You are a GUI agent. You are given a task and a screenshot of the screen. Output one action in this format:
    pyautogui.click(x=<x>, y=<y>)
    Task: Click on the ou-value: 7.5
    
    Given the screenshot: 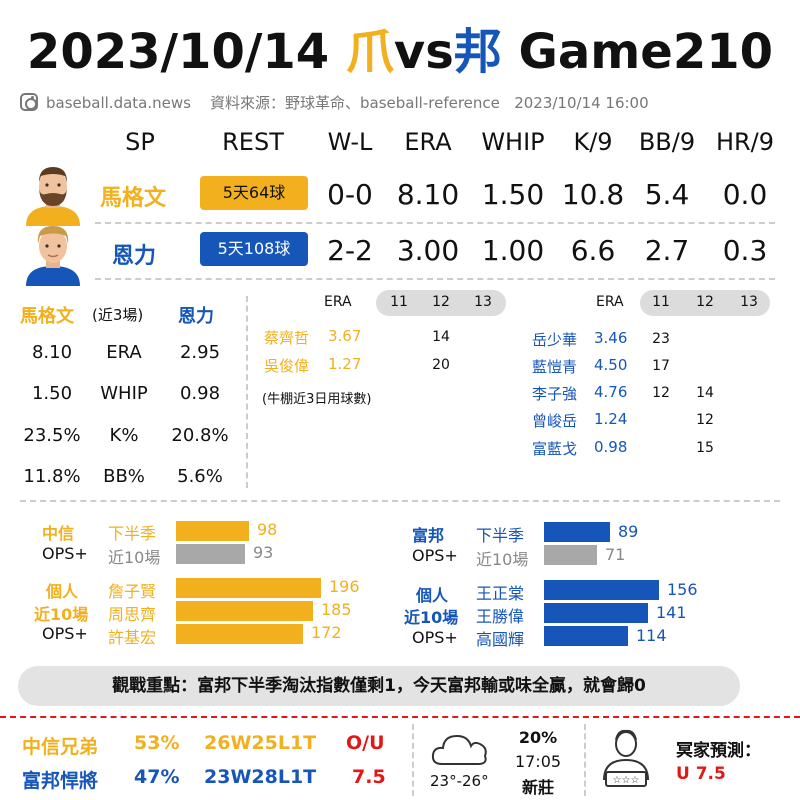 What is the action you would take?
    pyautogui.click(x=369, y=777)
    